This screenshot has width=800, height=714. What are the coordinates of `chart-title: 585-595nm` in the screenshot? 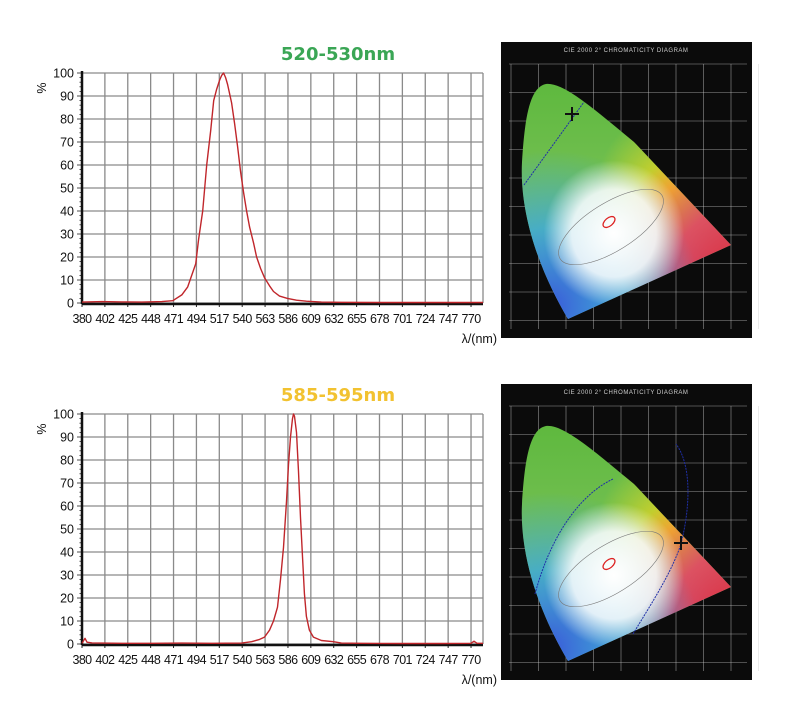 It's located at (338, 395).